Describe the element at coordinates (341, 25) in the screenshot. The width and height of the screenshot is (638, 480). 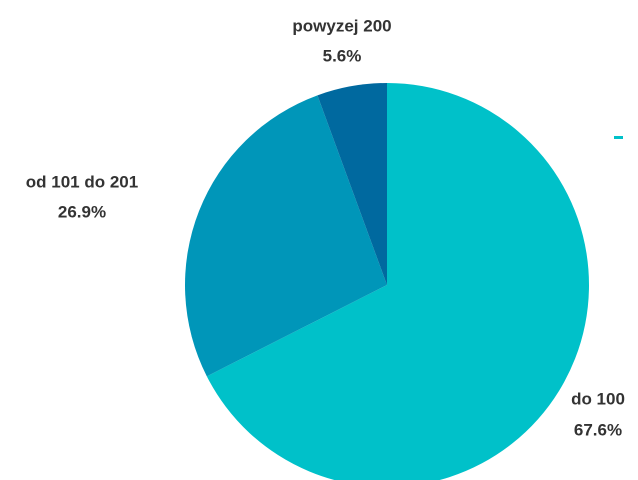
I see `slice-label: powyzej 200` at that location.